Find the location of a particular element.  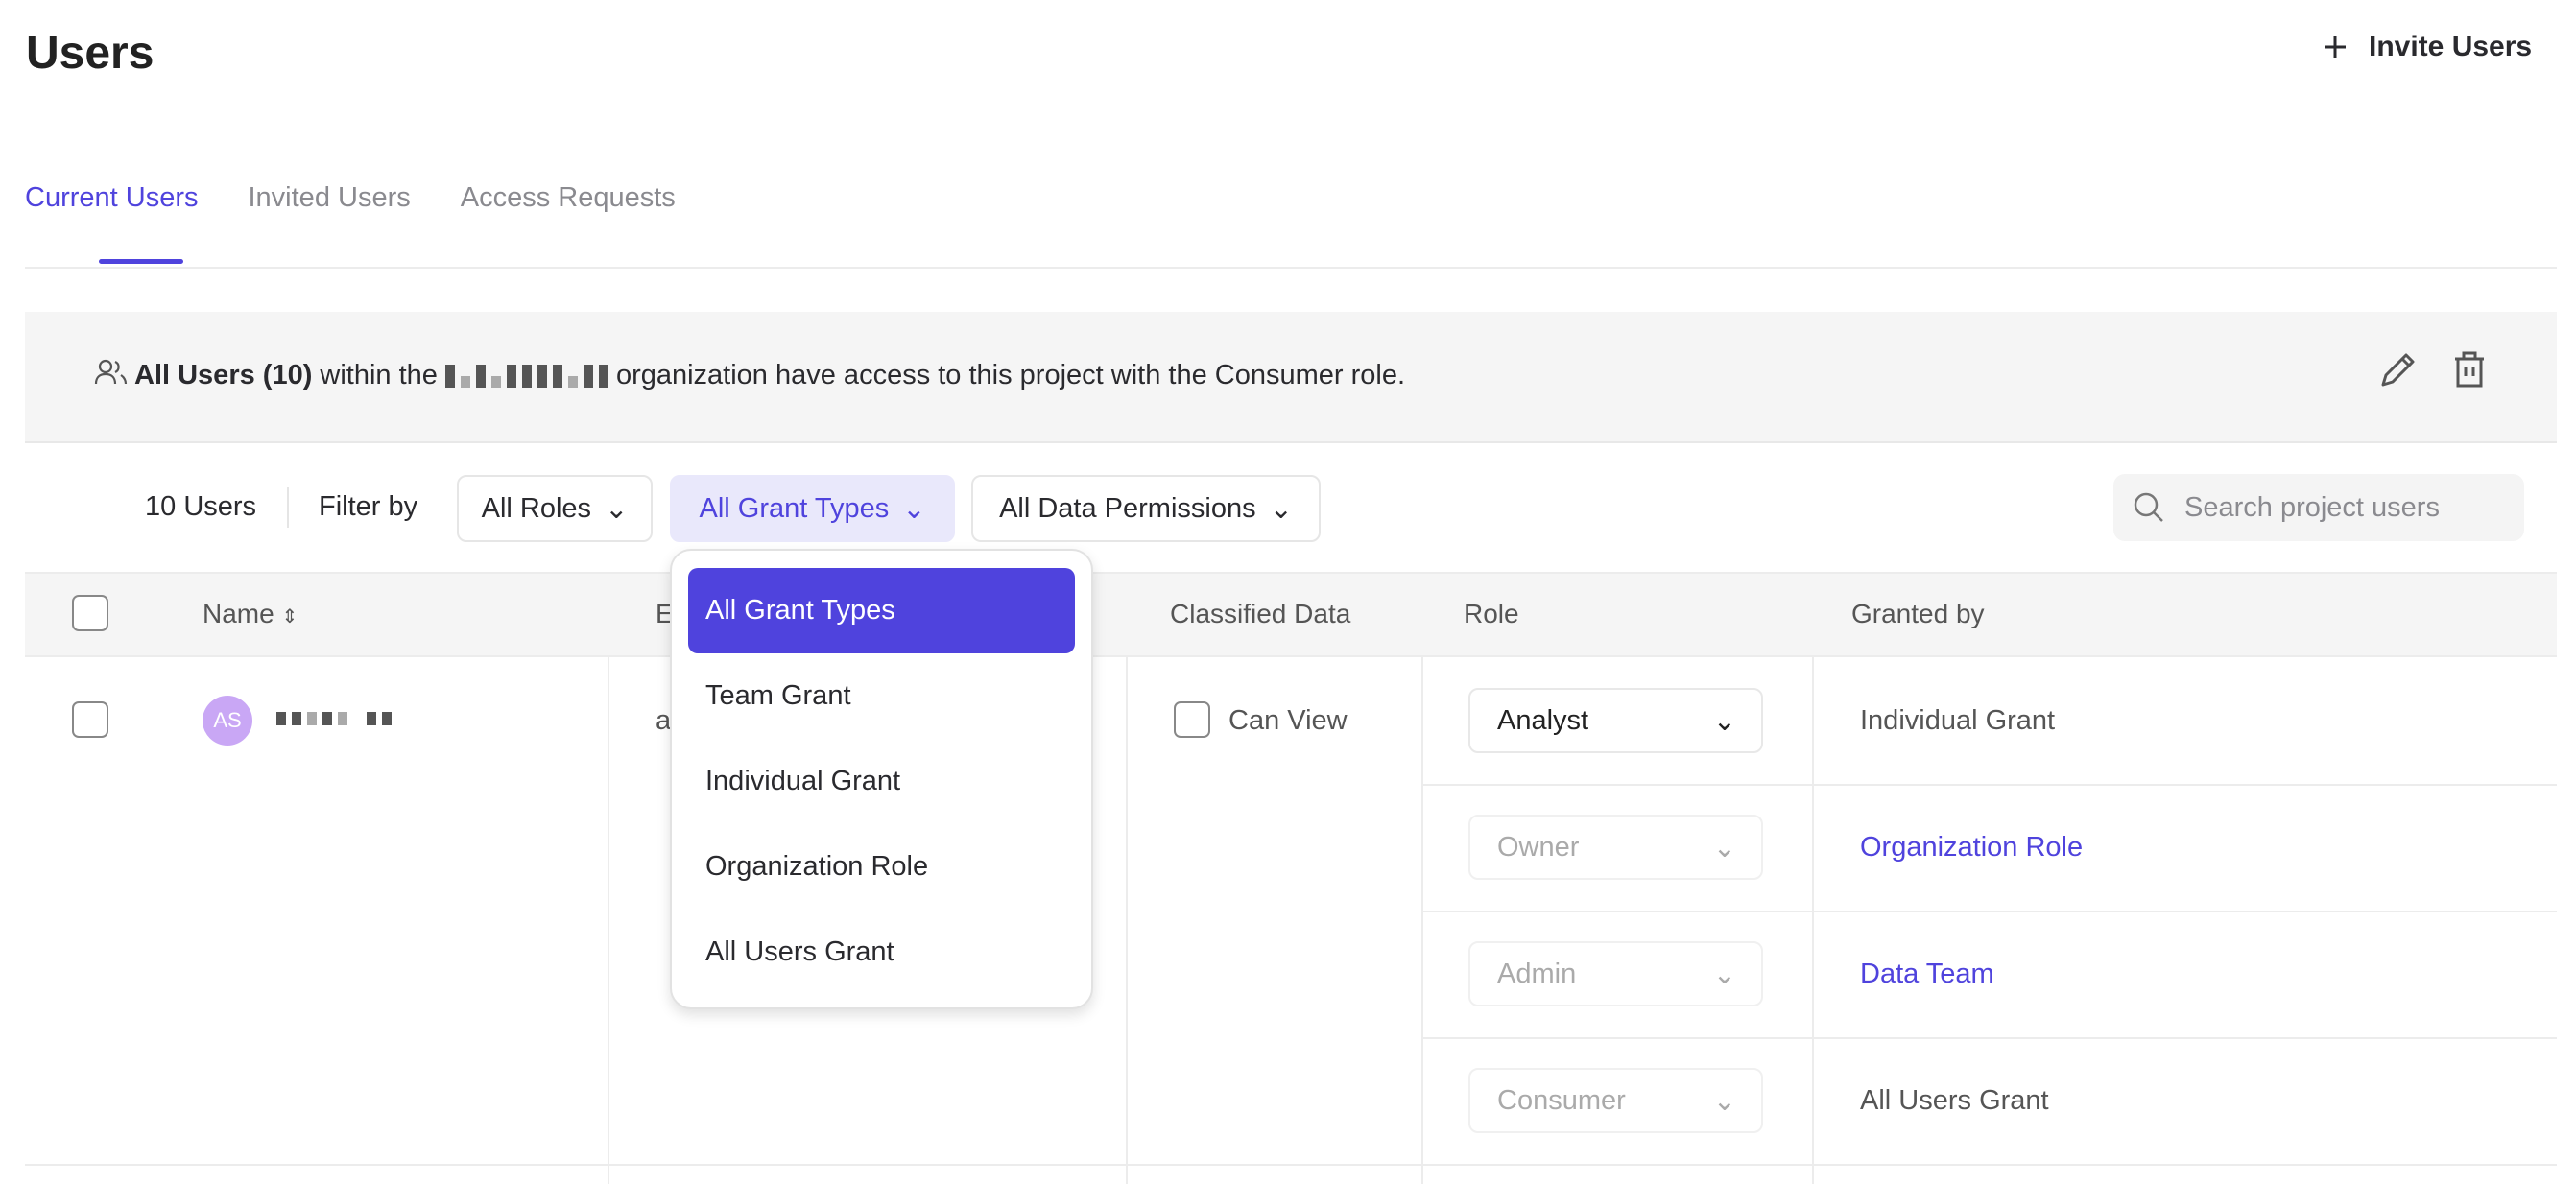

column-name: Name ⇕ is located at coordinates (250, 614).